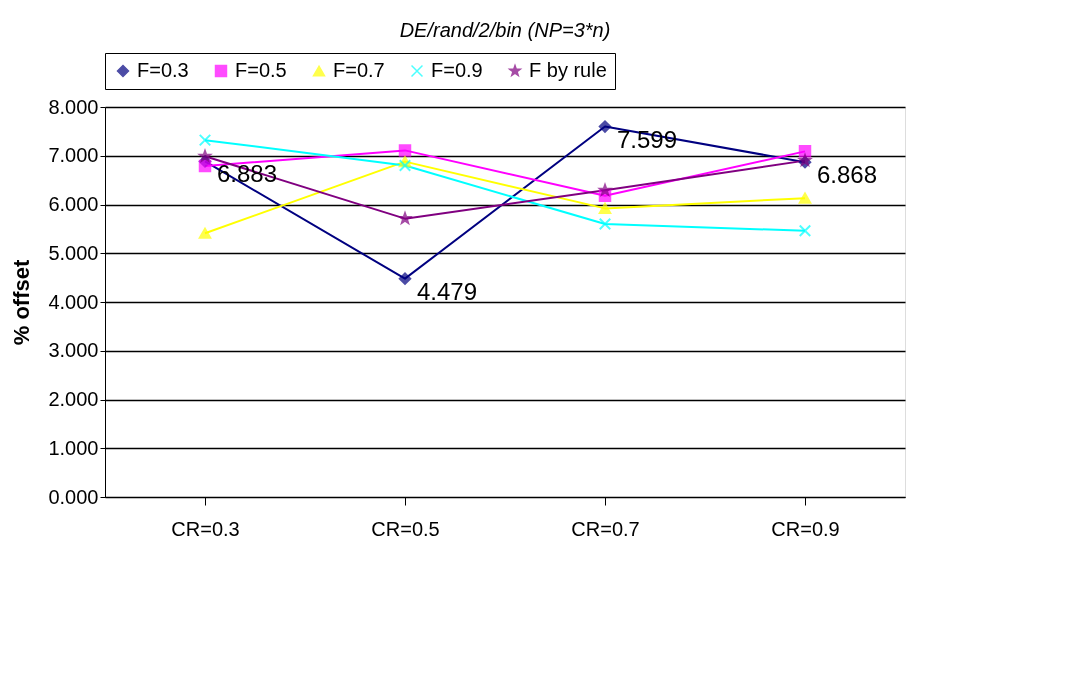 Image resolution: width=1069 pixels, height=680 pixels. I want to click on x-tick-label: CR=0.5, so click(405, 528).